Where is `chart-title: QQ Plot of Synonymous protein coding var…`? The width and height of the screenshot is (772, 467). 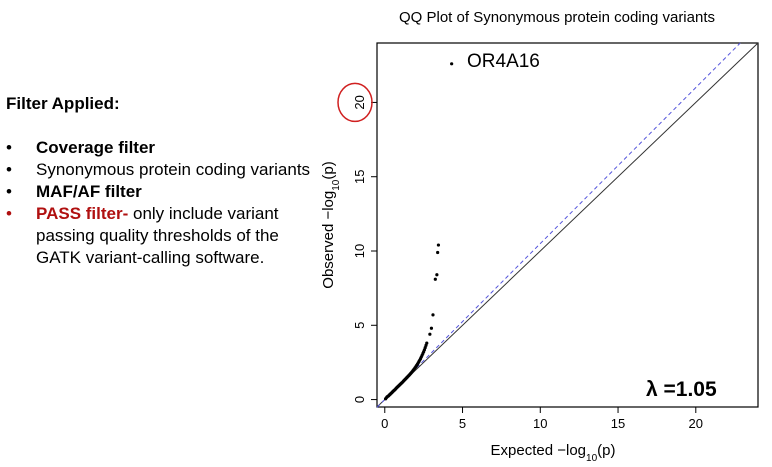 chart-title: QQ Plot of Synonymous protein coding var… is located at coordinates (557, 17).